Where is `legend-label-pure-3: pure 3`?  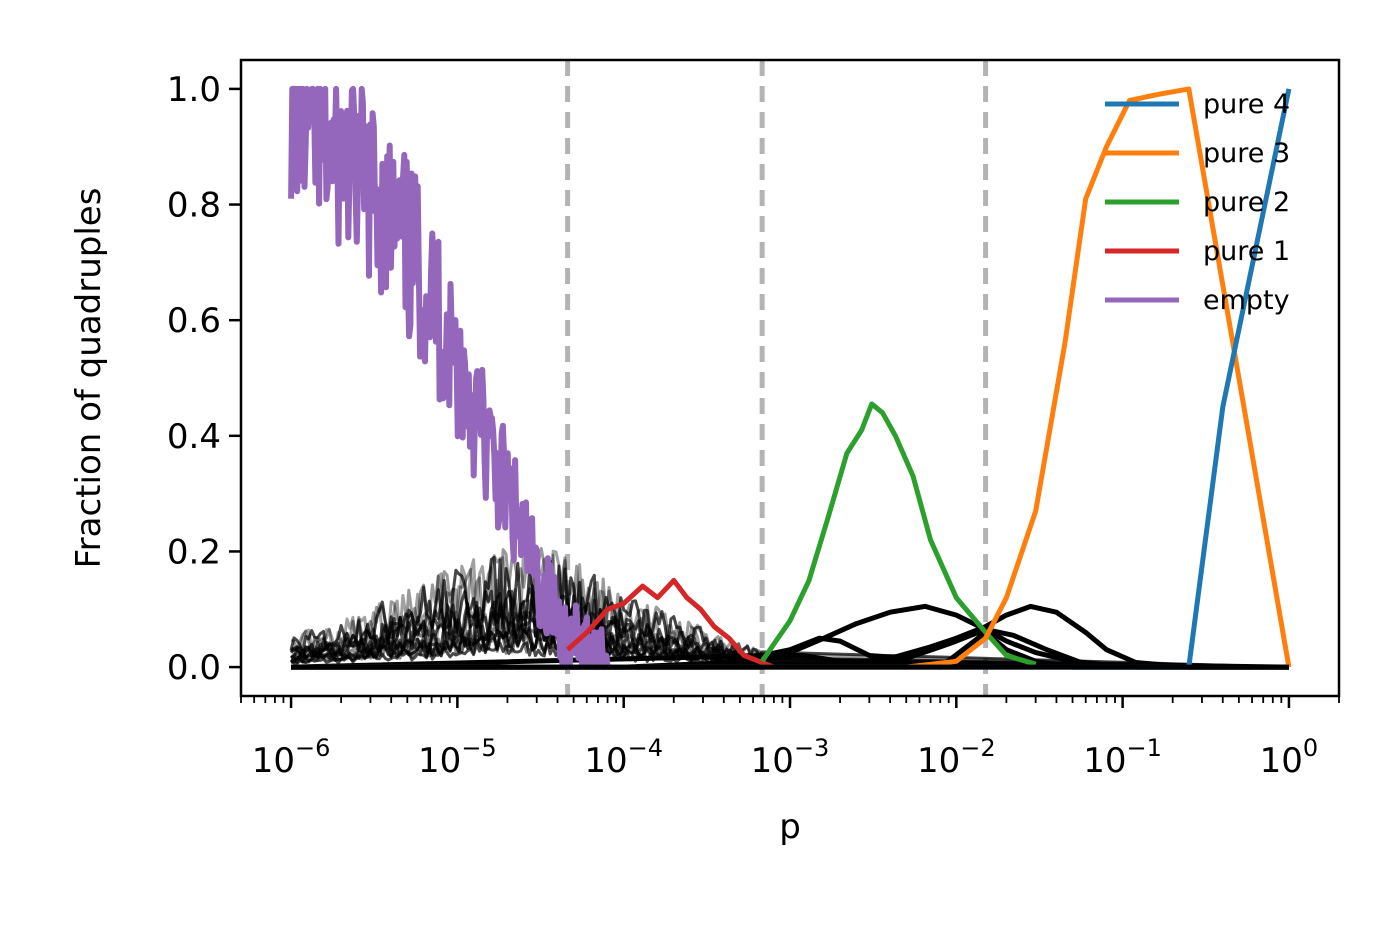 legend-label-pure-3: pure 3 is located at coordinates (1246, 153).